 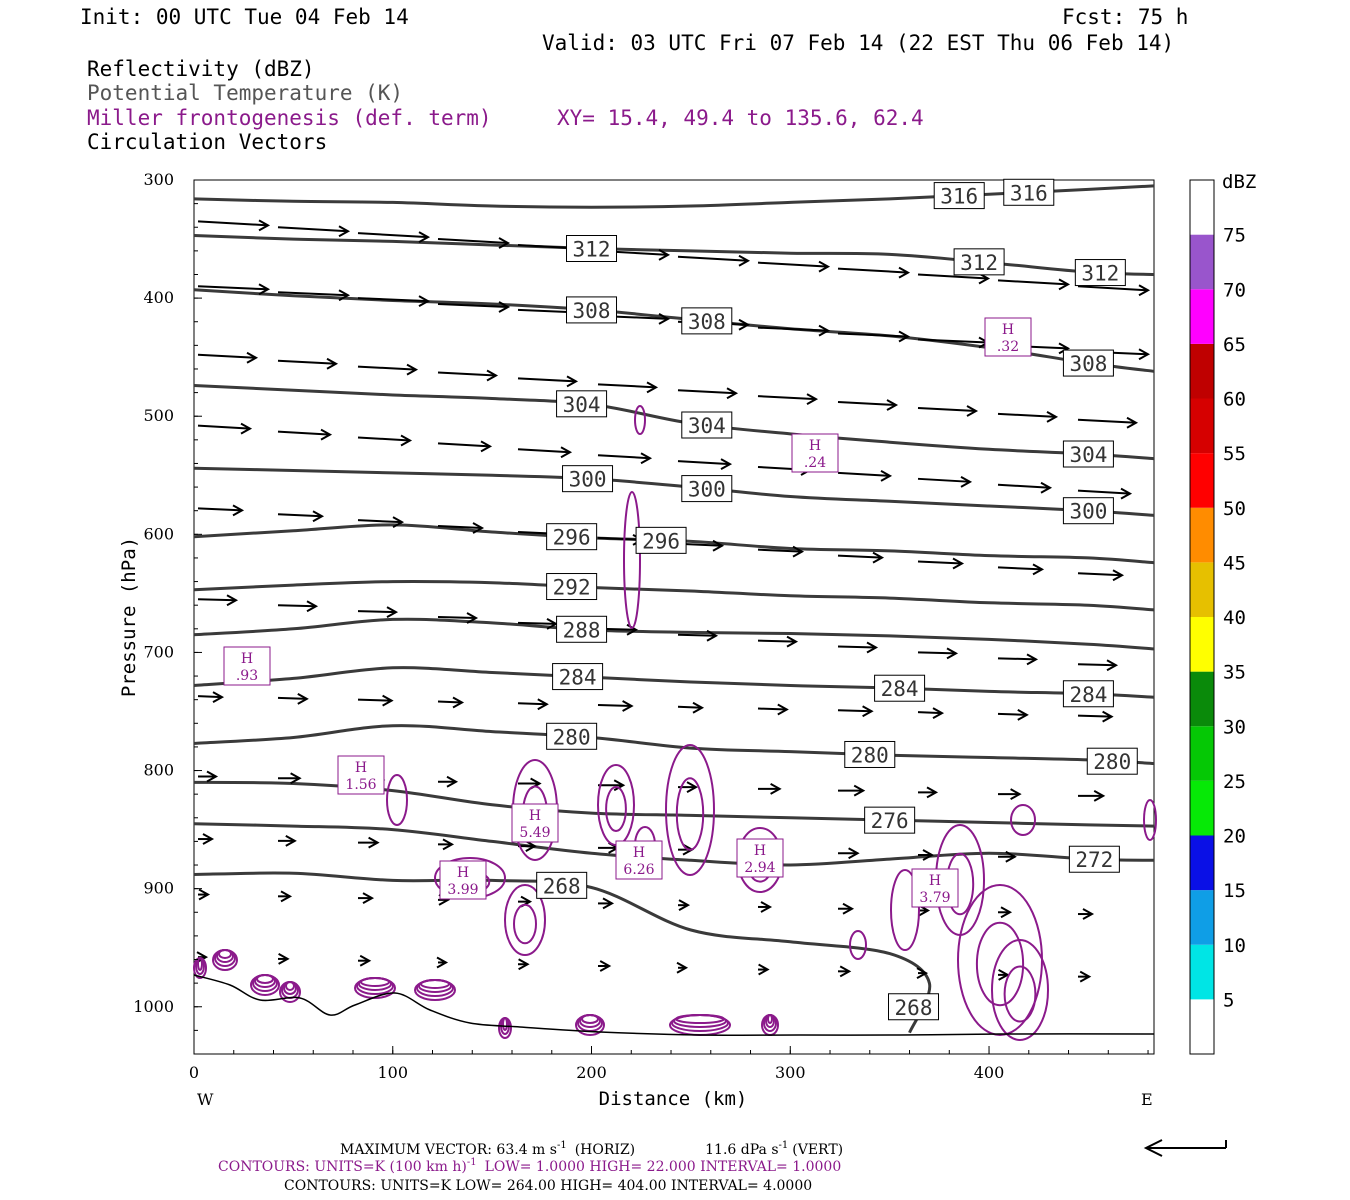 I want to click on colorbar-label: 5, so click(x=1228, y=1000).